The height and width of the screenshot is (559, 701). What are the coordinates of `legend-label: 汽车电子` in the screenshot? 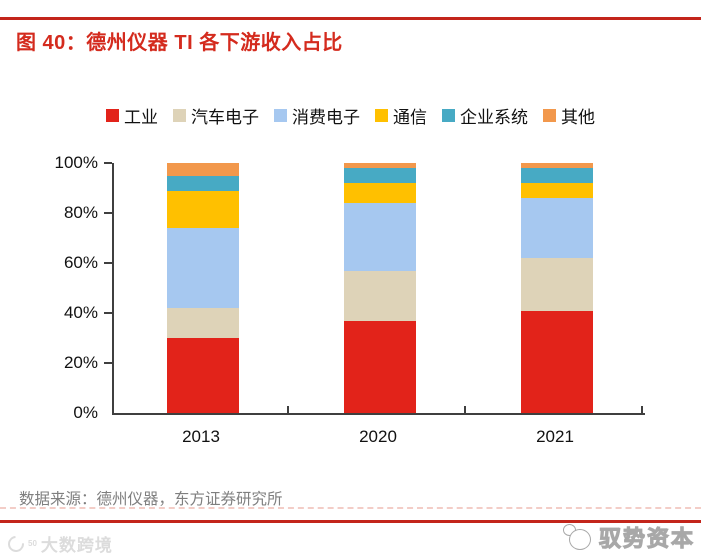 It's located at (225, 117).